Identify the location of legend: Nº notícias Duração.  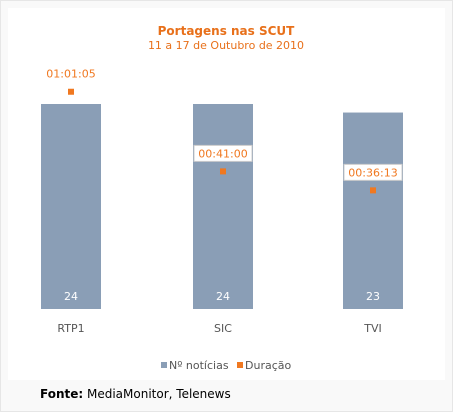
(226, 365).